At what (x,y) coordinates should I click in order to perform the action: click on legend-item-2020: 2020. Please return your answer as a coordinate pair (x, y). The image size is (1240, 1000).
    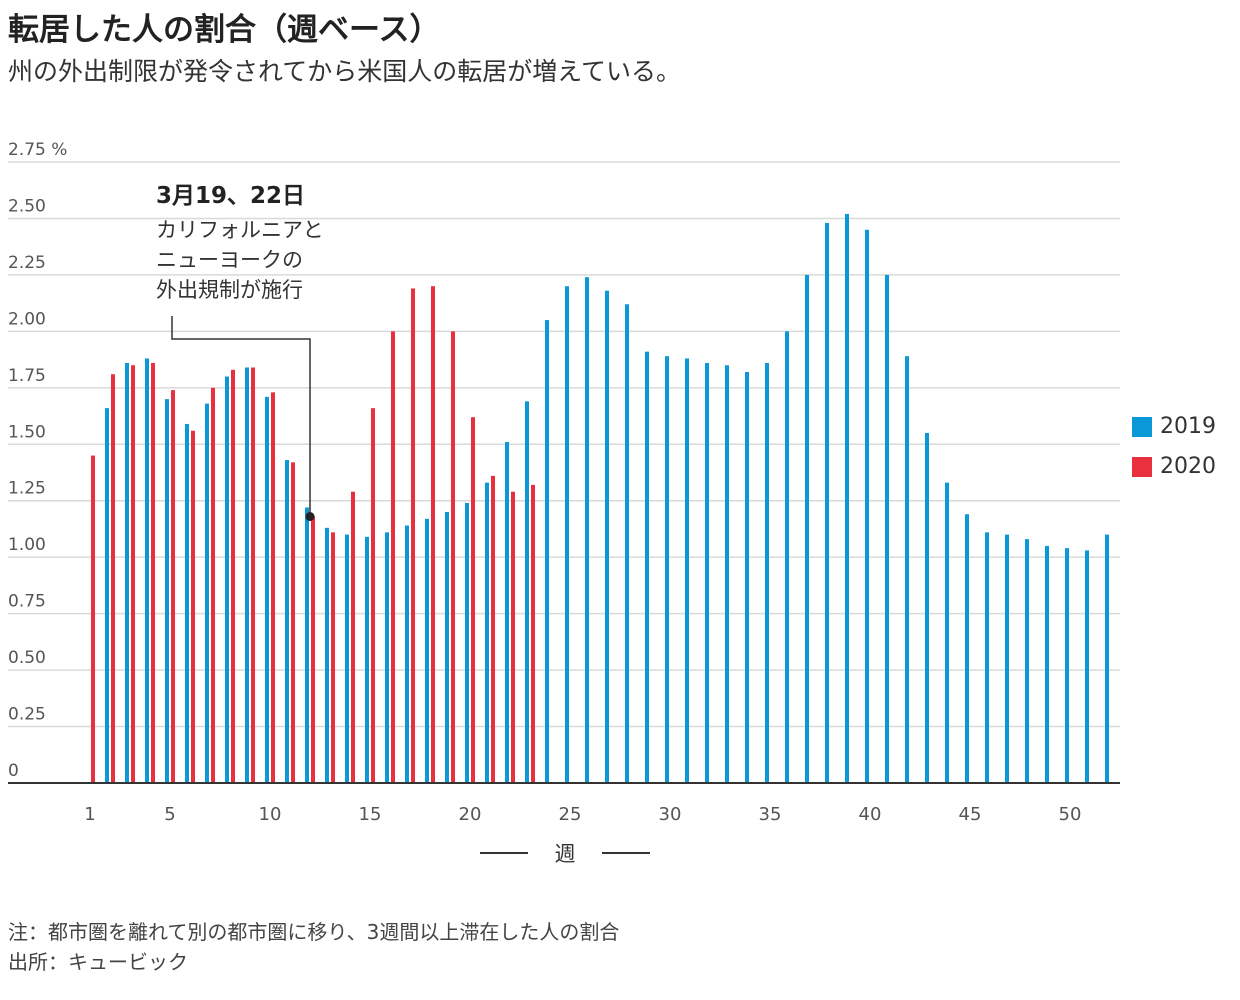
    Looking at the image, I should click on (1174, 466).